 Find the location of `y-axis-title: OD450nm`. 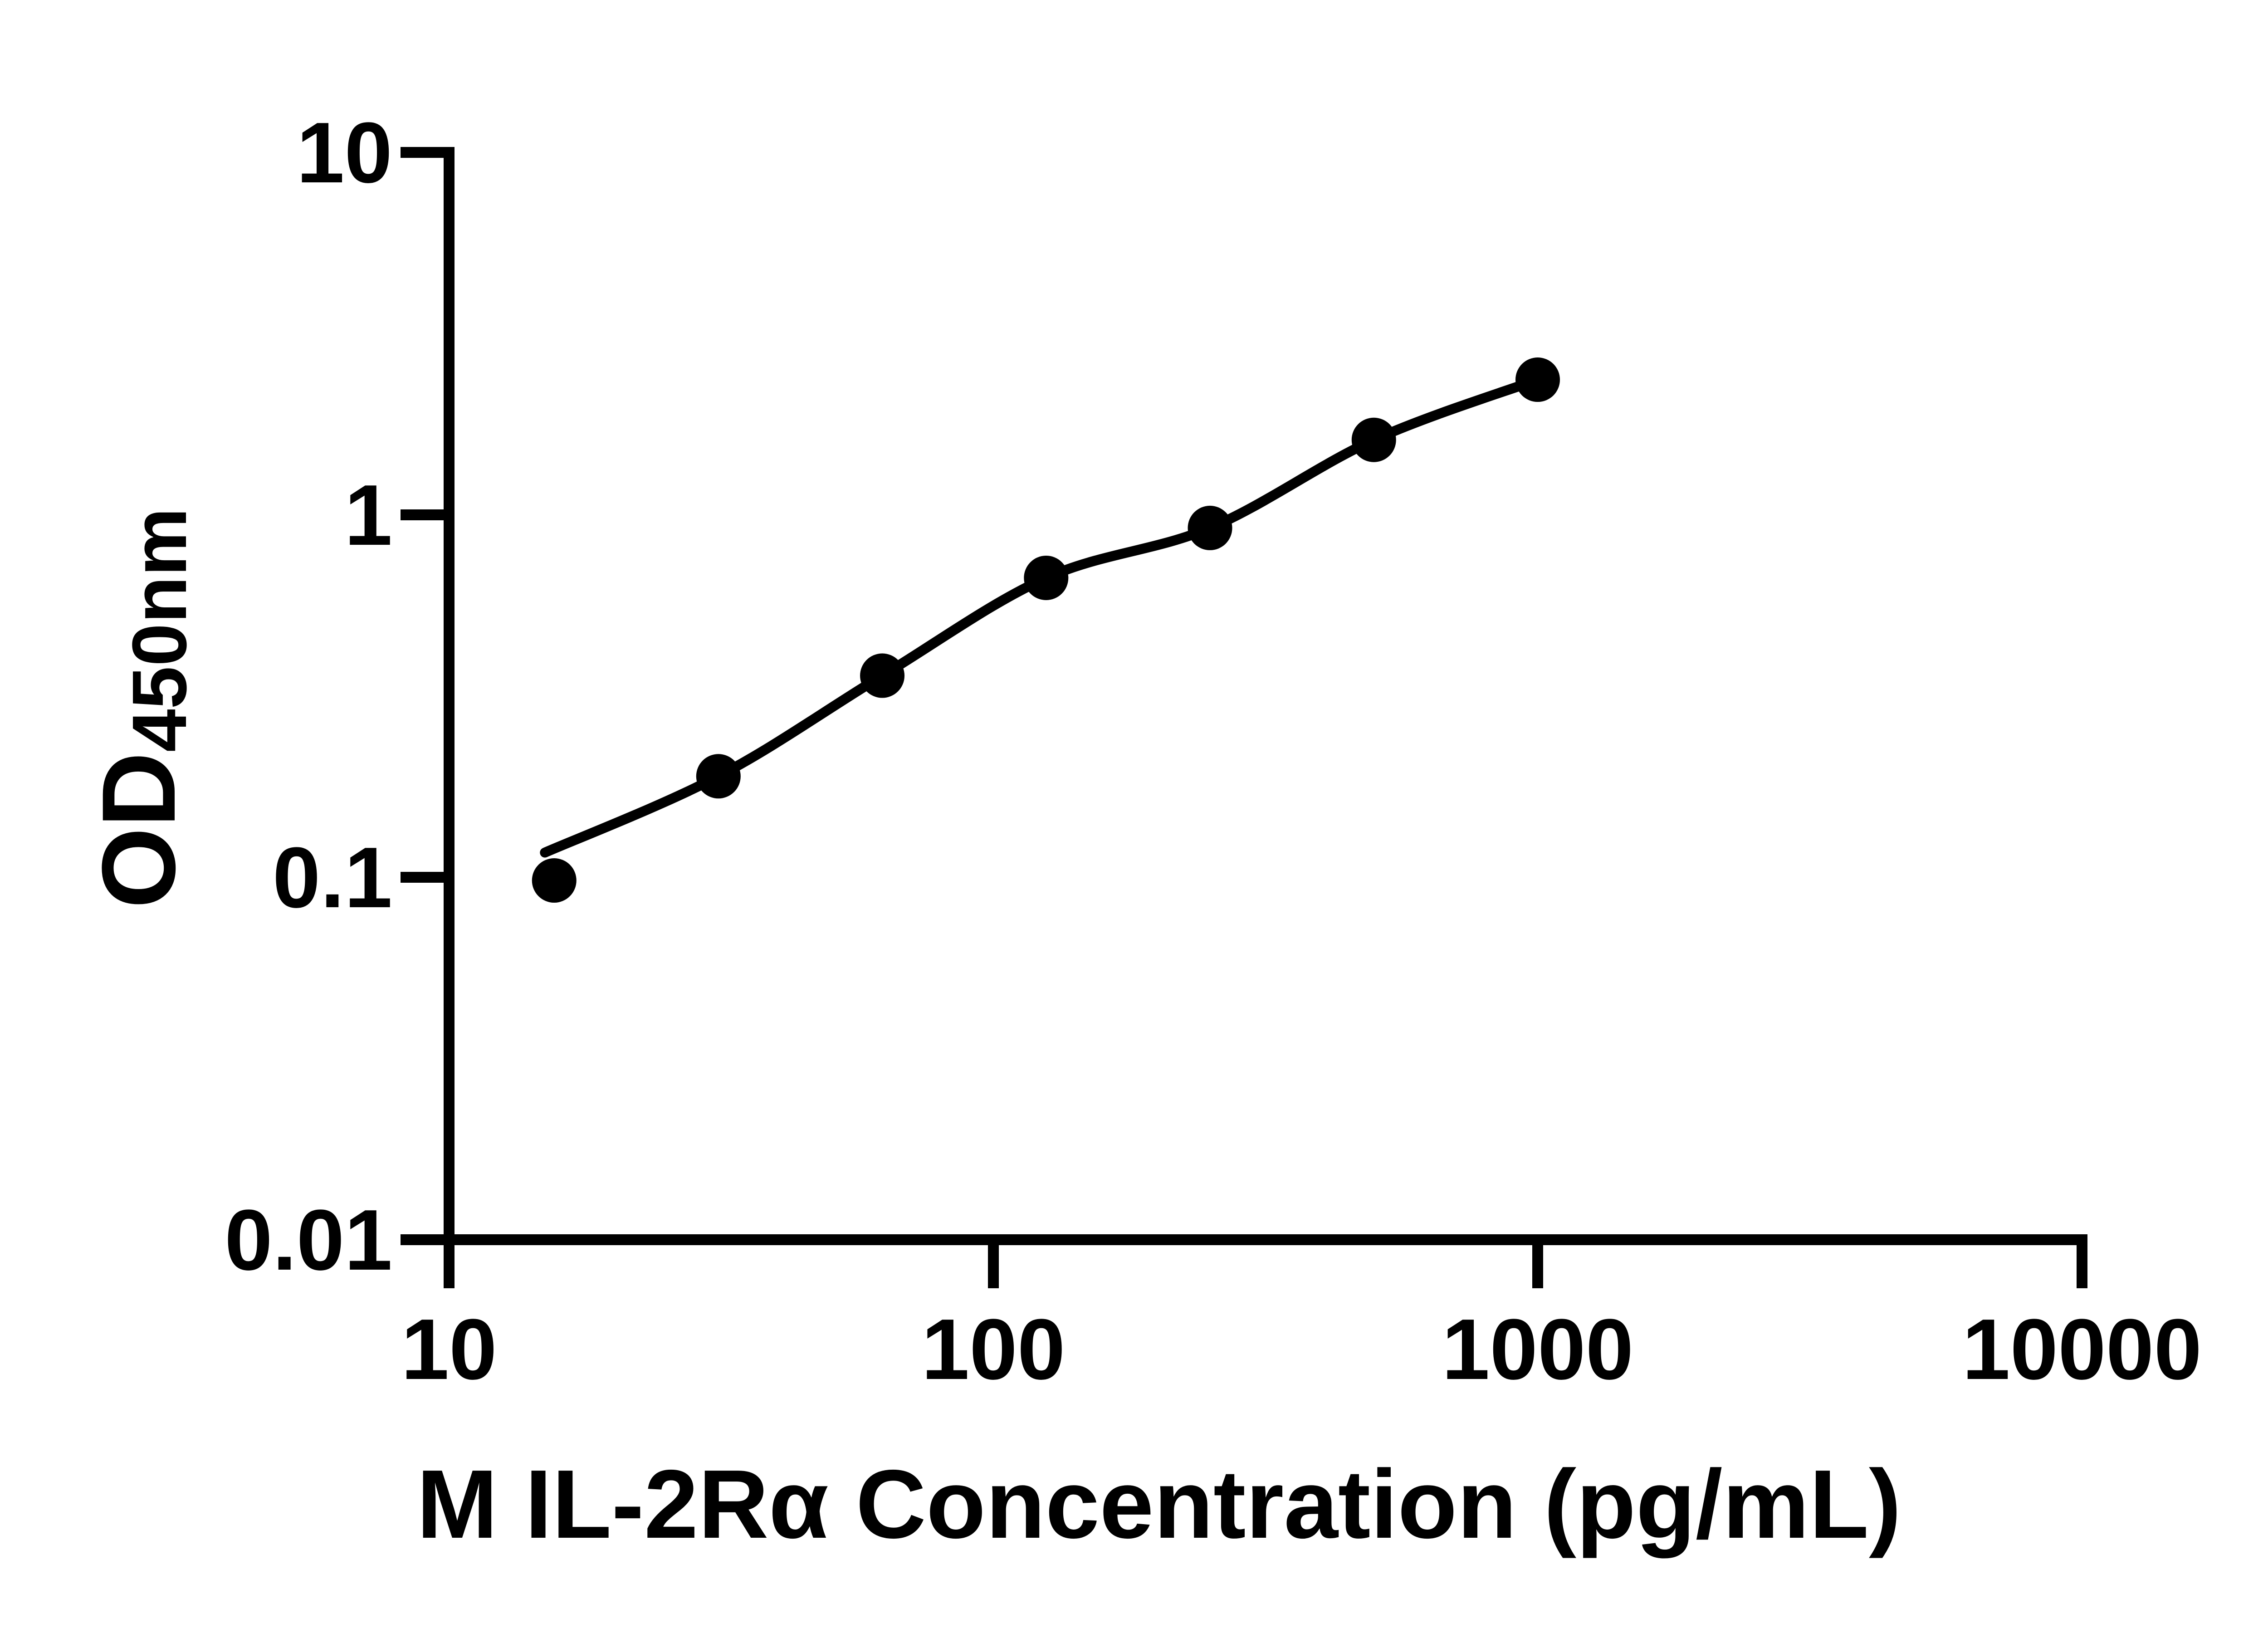

y-axis-title: OD450nm is located at coordinates (141, 708).